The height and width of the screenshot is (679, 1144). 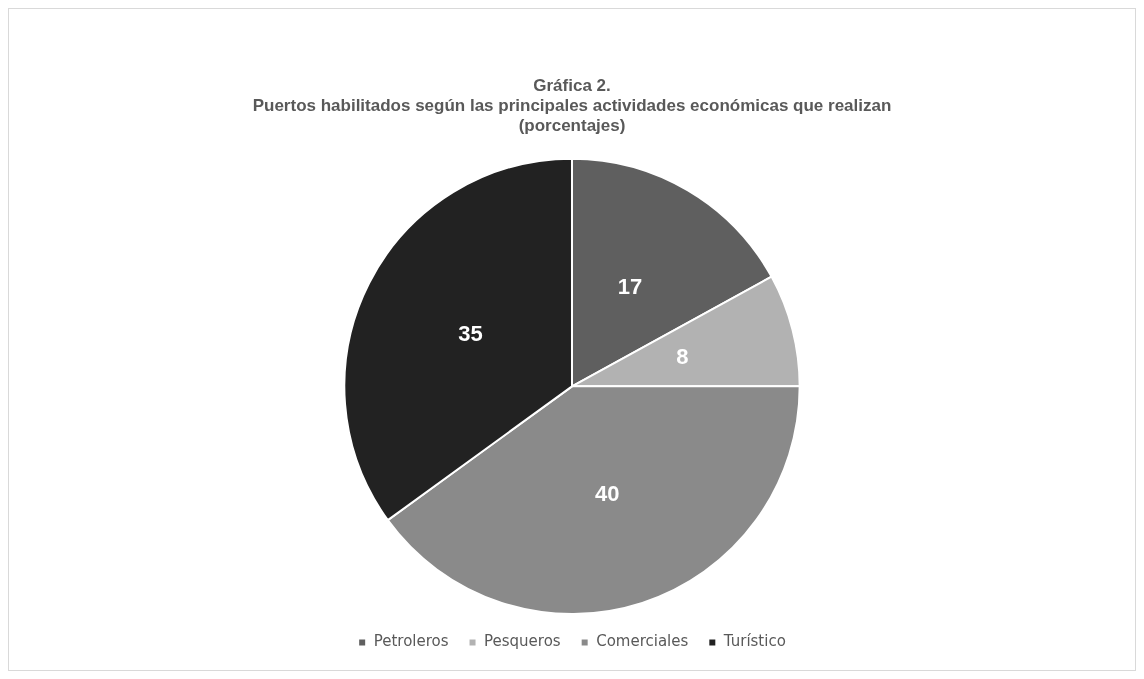 I want to click on chart-title: Gráfica 2. Puertos habilitados según las principales actividades económicas que realizan (porcentajes), so click(x=572, y=105).